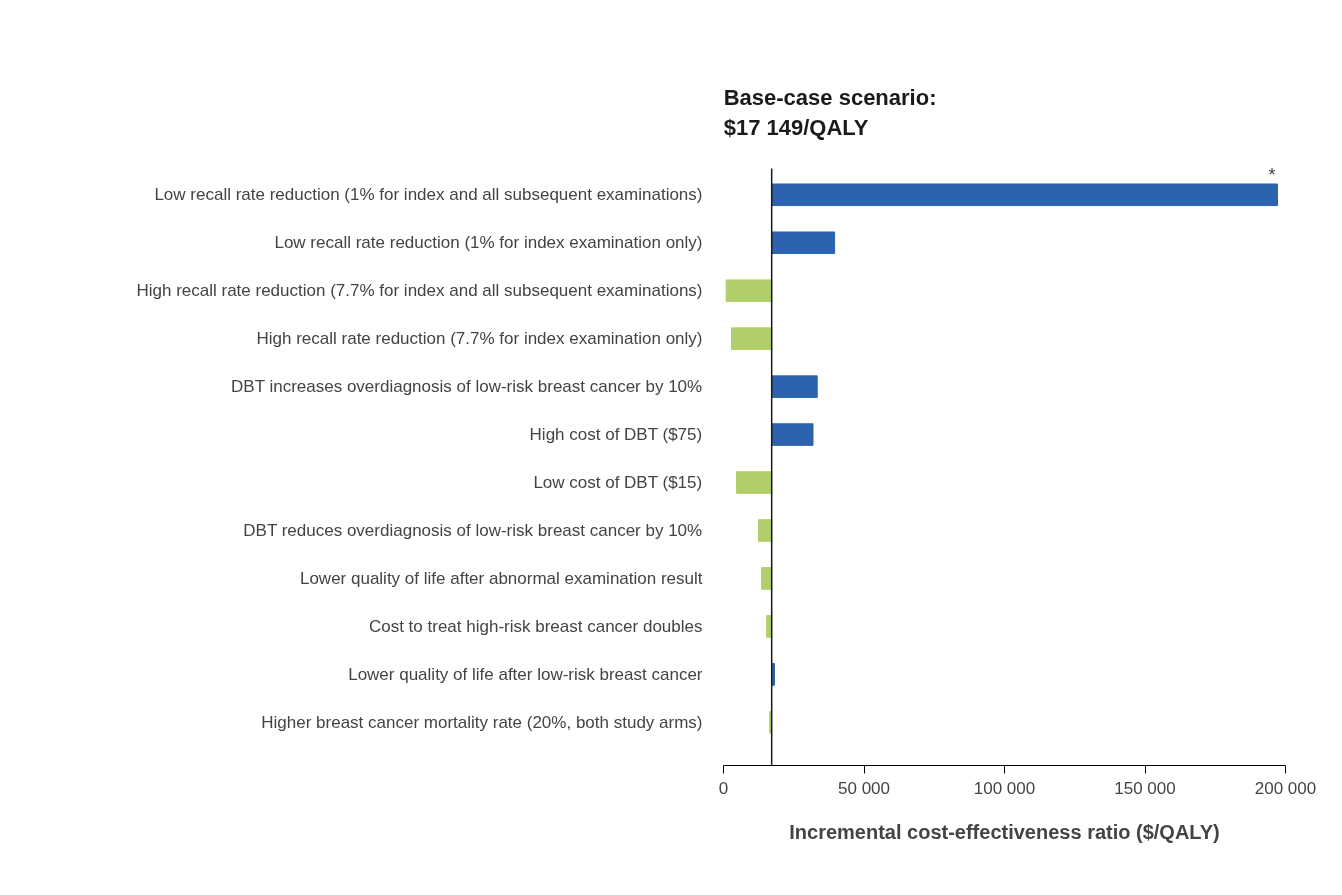 The width and height of the screenshot is (1342, 895). I want to click on y-tick-label: DBT increases overdiagnosis of low-risk breast cancer by 10%, so click(467, 387).